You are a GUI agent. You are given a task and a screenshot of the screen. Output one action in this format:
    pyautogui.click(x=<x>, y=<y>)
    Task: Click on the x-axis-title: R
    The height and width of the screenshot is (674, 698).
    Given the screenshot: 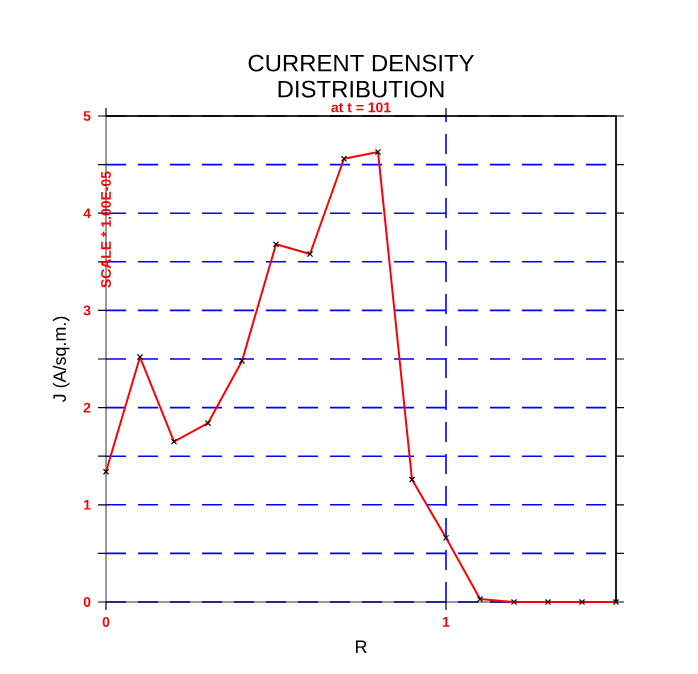 What is the action you would take?
    pyautogui.click(x=361, y=646)
    